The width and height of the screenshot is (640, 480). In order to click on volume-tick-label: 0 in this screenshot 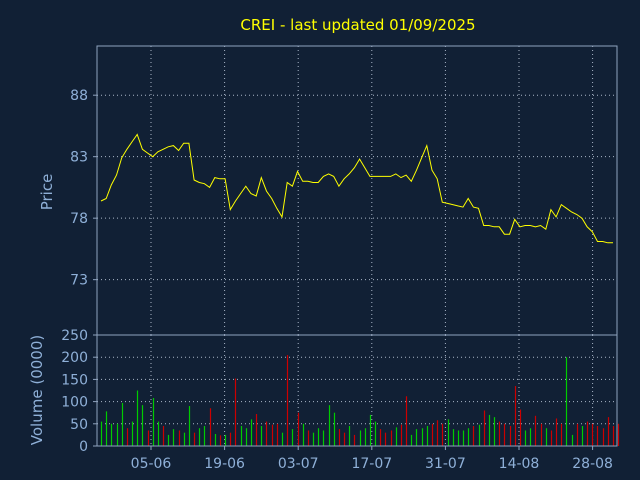, I will do `click(83, 447)`.